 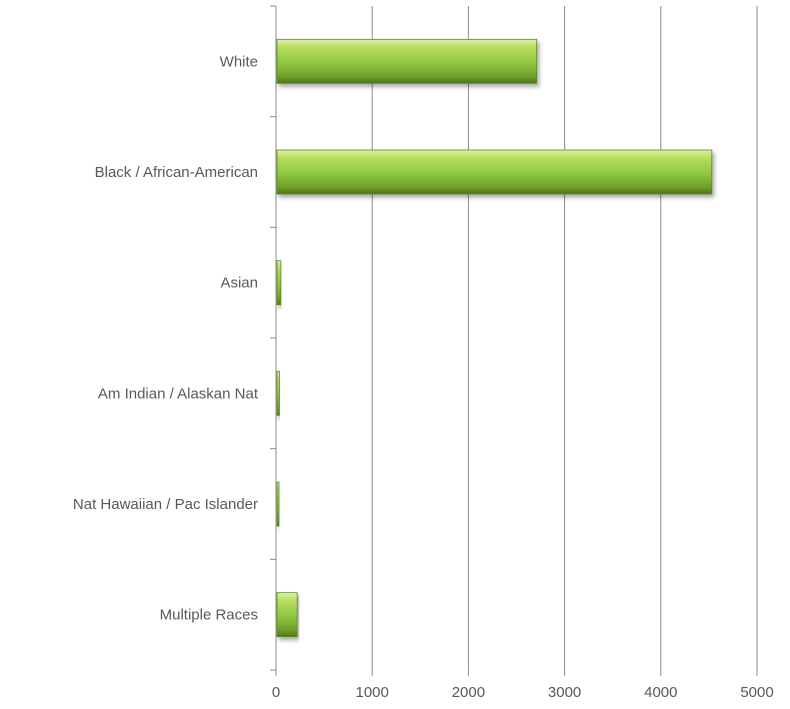 I want to click on x-tick-label: 1000, so click(x=372, y=692).